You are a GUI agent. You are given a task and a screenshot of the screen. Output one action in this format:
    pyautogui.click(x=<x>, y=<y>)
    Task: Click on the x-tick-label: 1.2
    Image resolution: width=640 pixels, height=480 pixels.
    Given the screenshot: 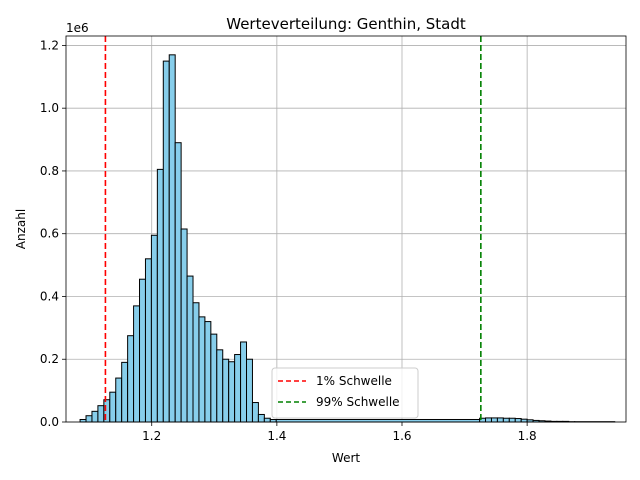 What is the action you would take?
    pyautogui.click(x=151, y=436)
    